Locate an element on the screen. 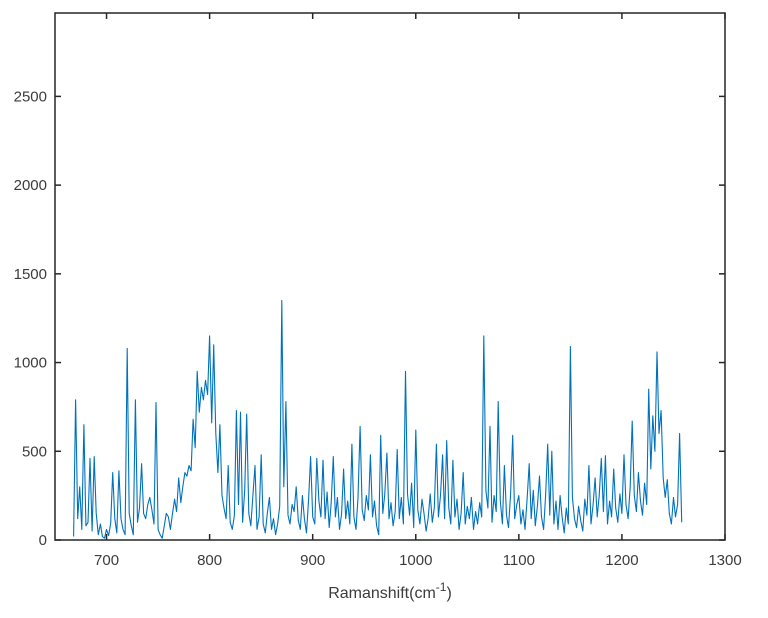 The height and width of the screenshot is (618, 768). x-tick-label: 700 is located at coordinates (106, 560).